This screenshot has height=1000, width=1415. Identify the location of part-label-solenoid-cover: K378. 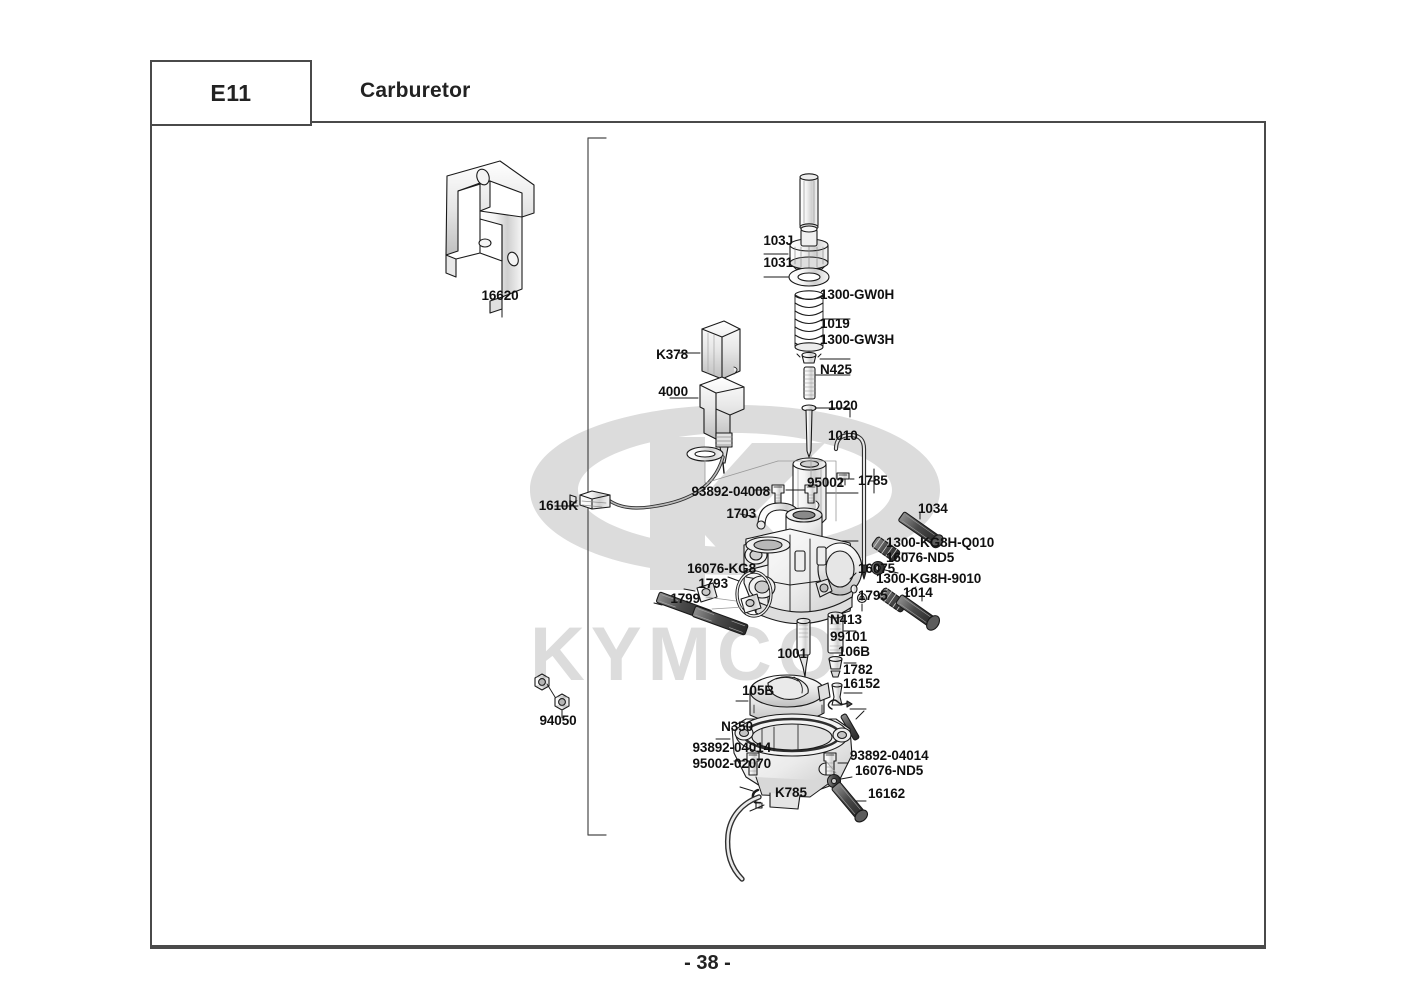
(672, 354).